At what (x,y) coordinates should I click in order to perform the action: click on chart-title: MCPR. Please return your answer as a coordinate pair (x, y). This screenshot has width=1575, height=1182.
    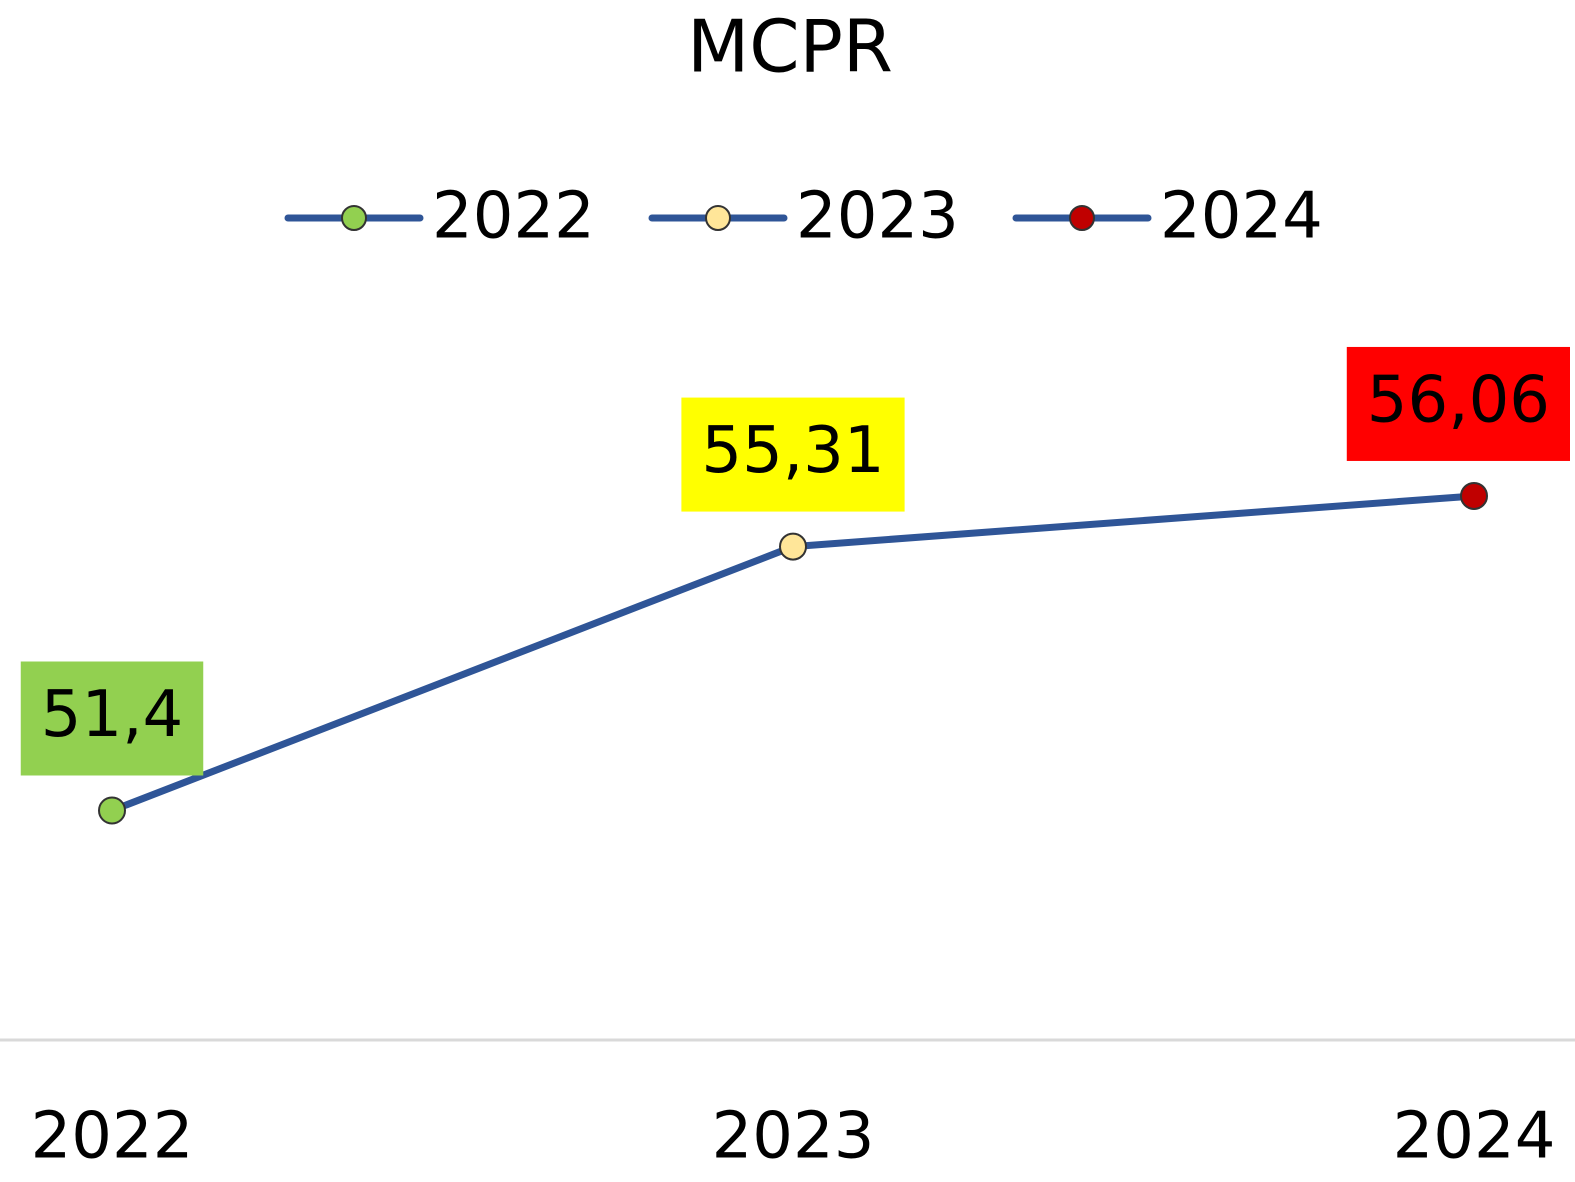
    Looking at the image, I should click on (790, 47).